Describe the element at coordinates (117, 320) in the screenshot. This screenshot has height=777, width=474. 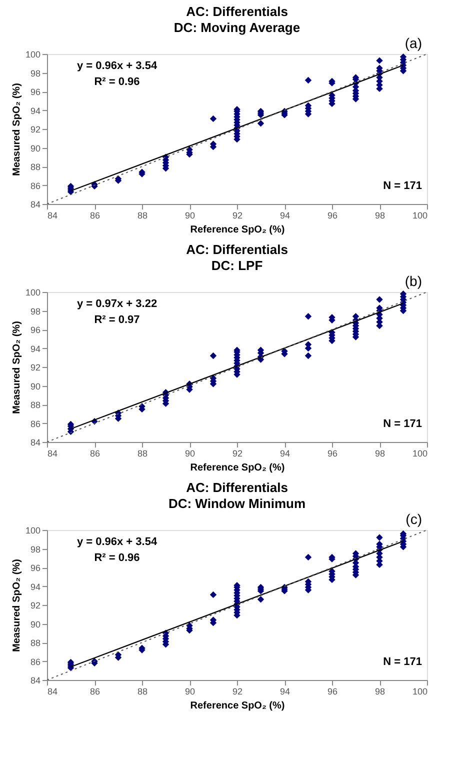
I see `annotation: R² = 0.97` at that location.